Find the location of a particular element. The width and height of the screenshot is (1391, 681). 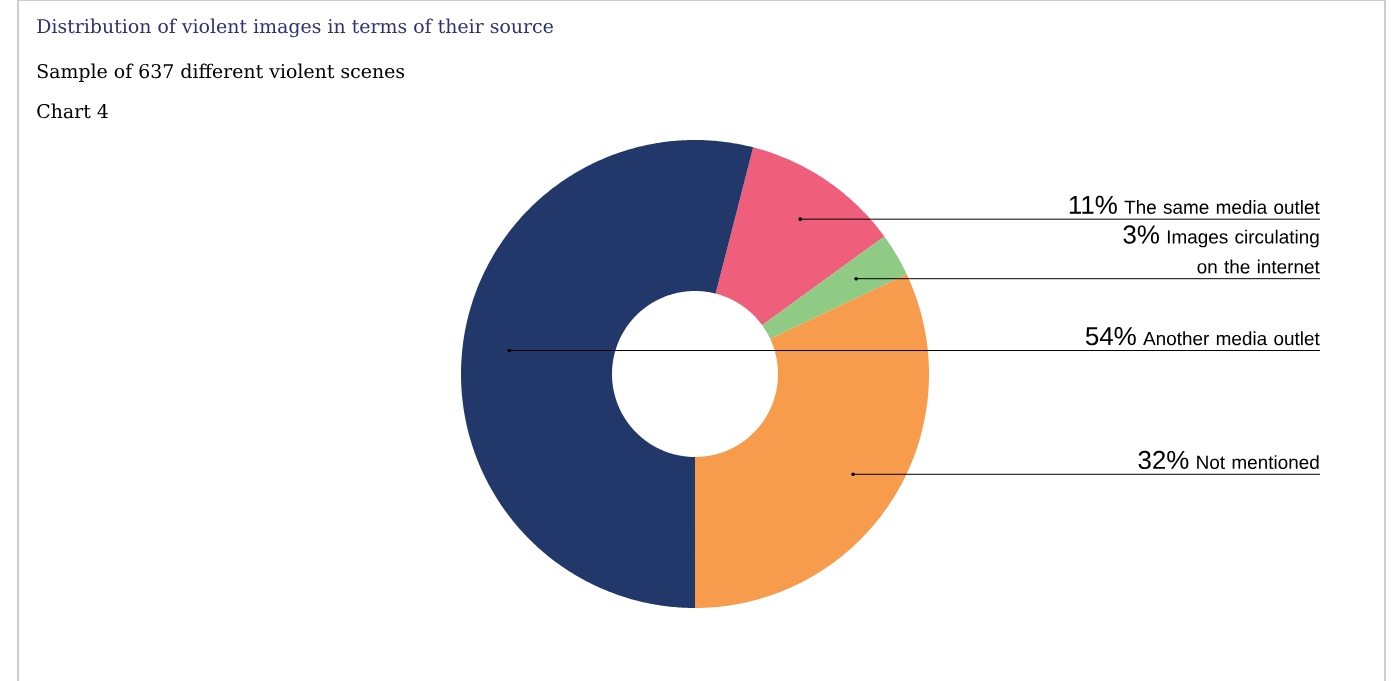

caption: Chart 4 is located at coordinates (72, 111).